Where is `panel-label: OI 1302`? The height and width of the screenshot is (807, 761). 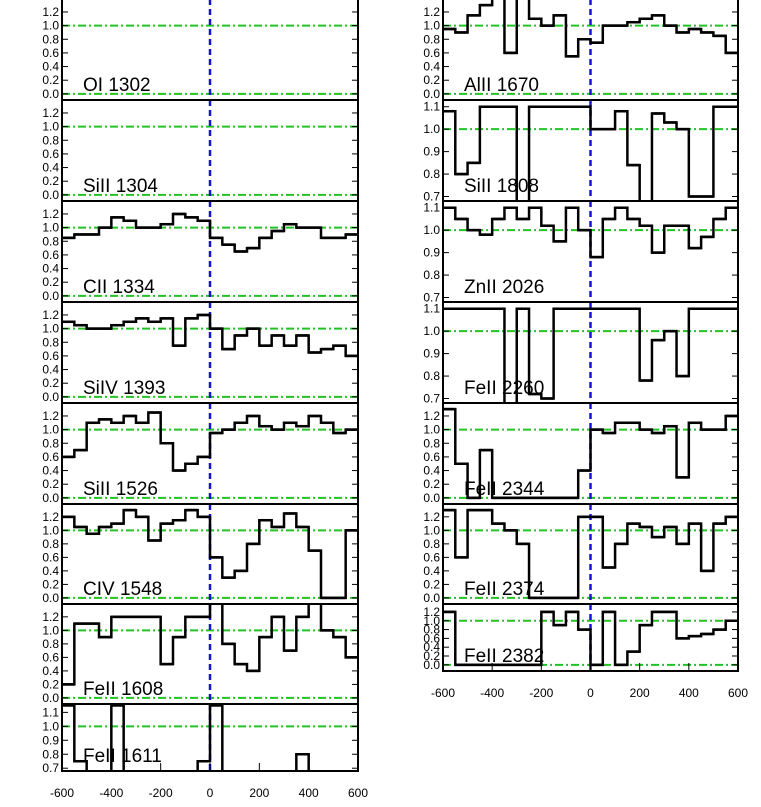 panel-label: OI 1302 is located at coordinates (117, 85).